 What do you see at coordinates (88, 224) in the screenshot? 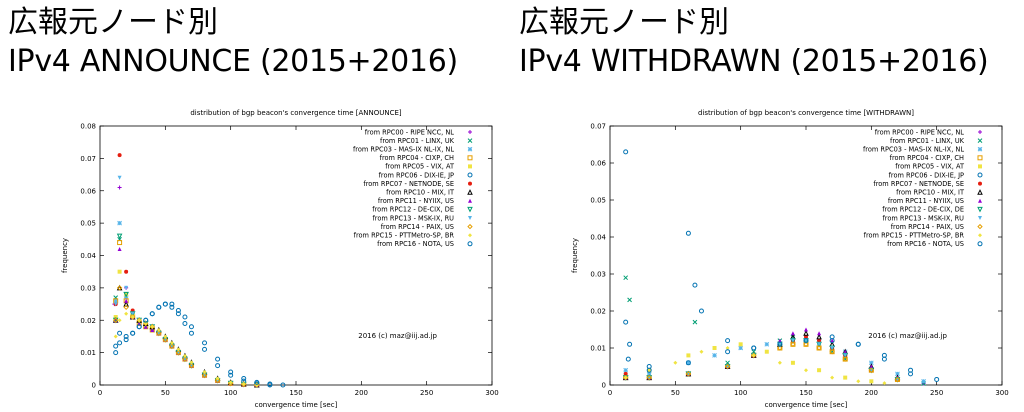
I see `y-tick-label: 0.05` at bounding box center [88, 224].